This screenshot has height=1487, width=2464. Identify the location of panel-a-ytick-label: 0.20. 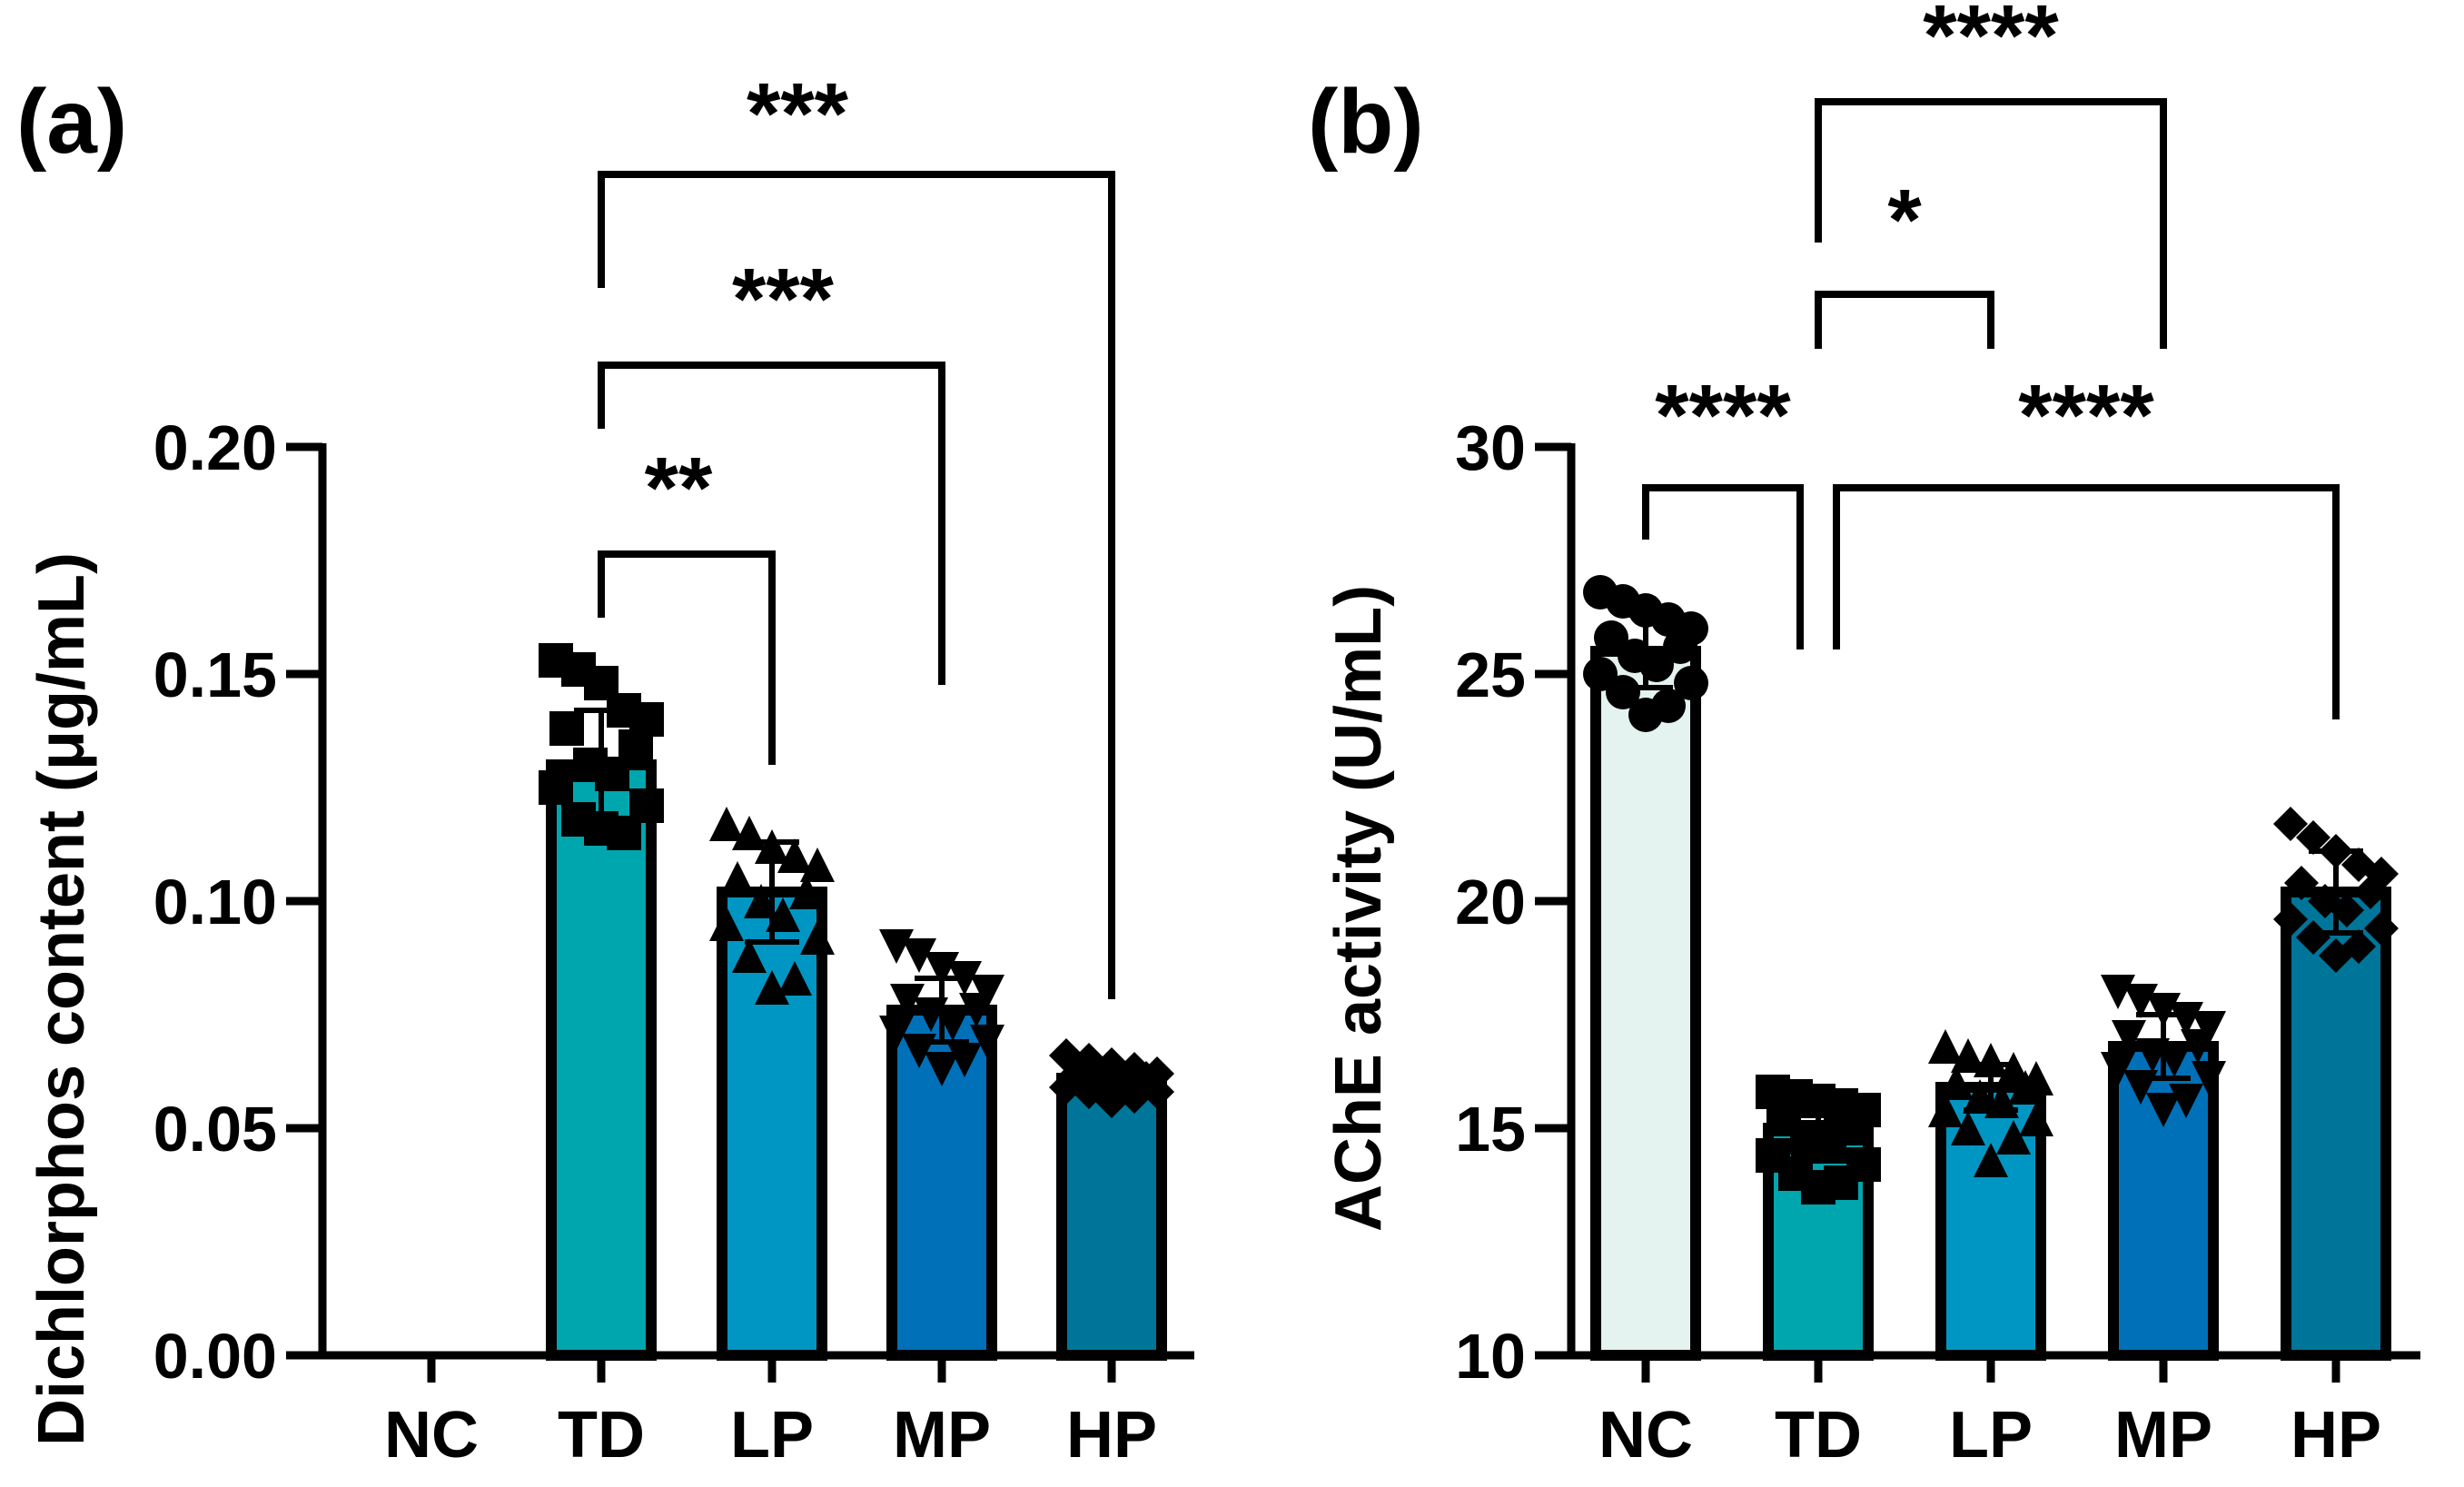
(215, 447).